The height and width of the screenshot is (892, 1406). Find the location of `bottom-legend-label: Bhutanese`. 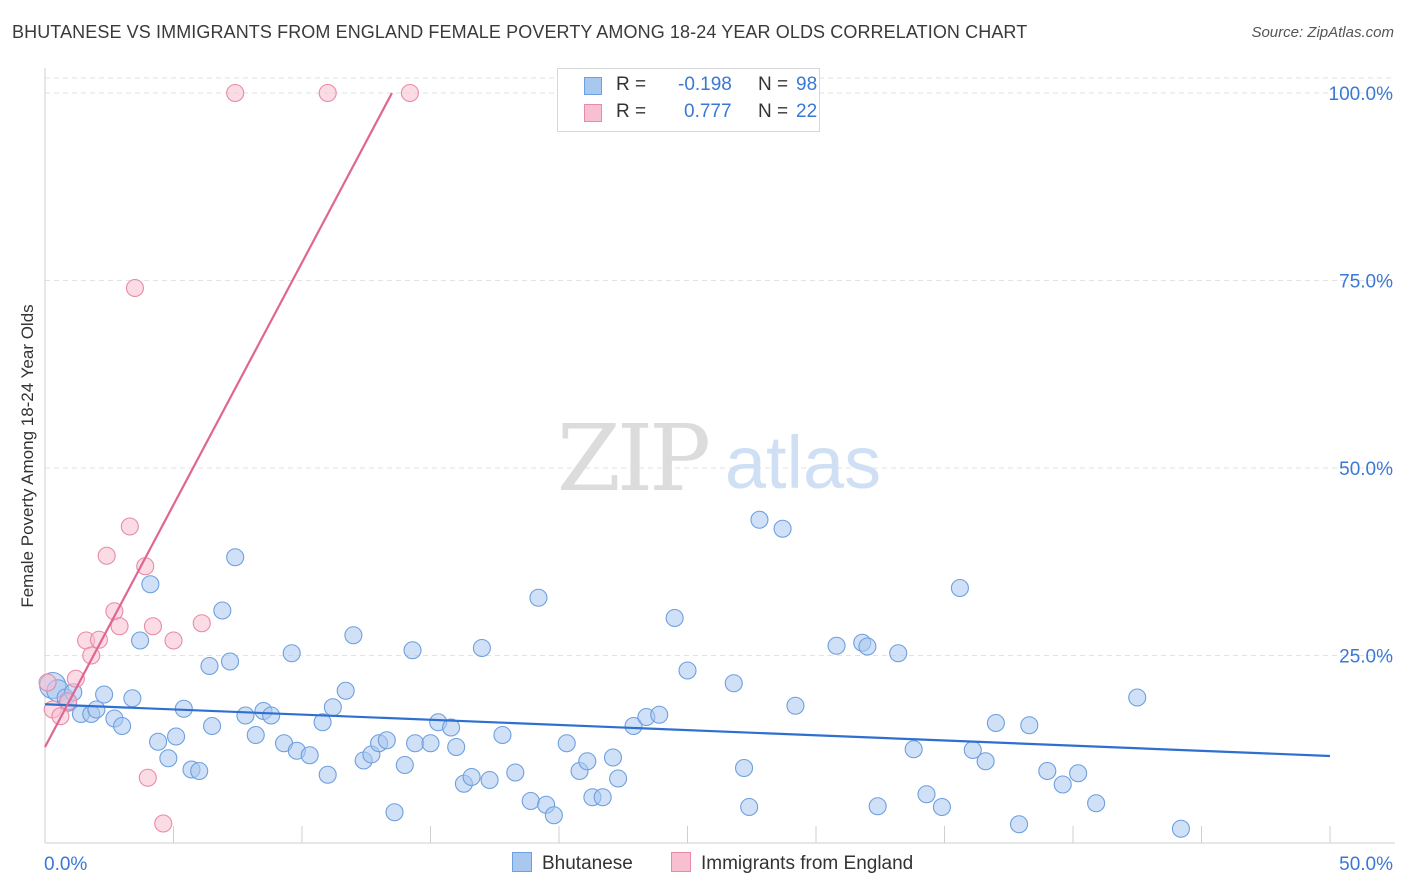

bottom-legend-label: Bhutanese is located at coordinates (587, 863).